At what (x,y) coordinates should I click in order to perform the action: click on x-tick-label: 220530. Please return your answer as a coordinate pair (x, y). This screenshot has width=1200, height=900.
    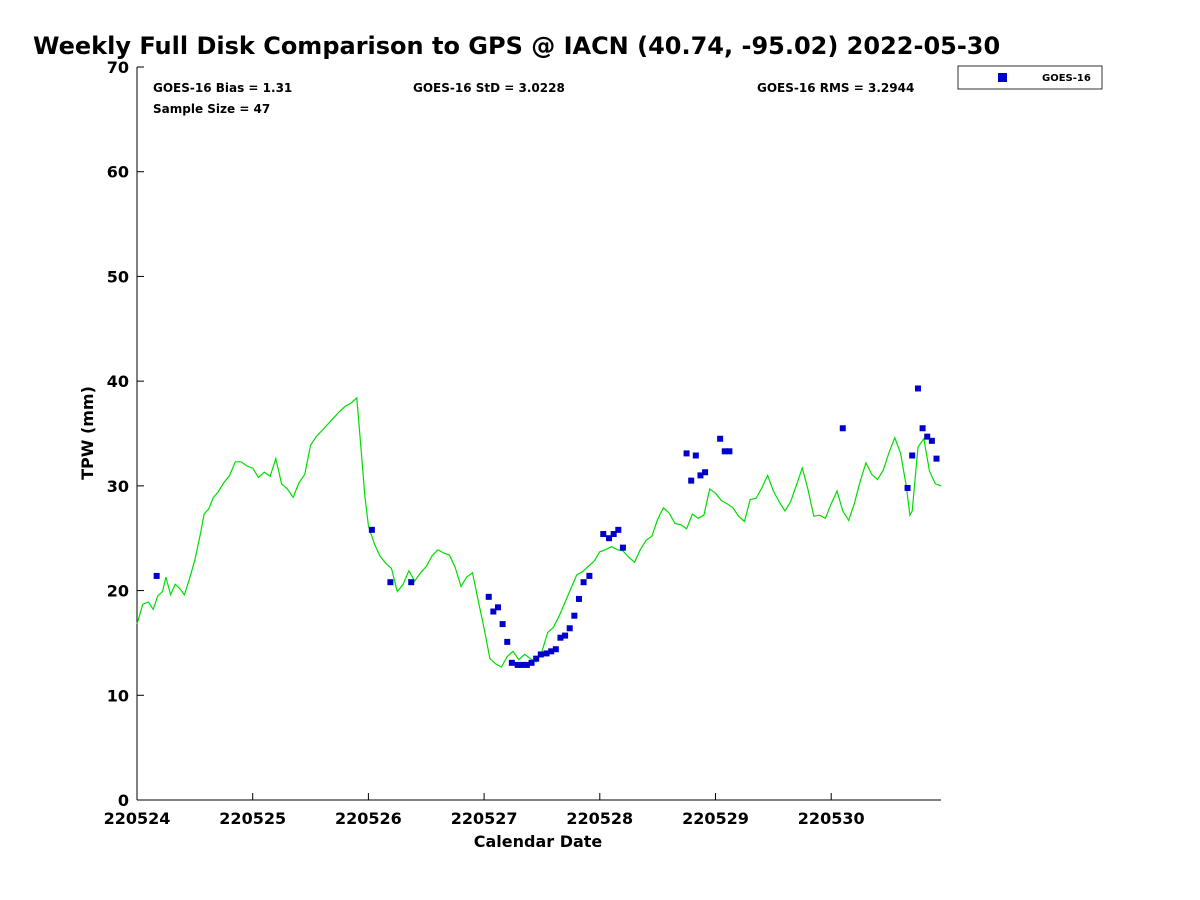
    Looking at the image, I should click on (831, 818).